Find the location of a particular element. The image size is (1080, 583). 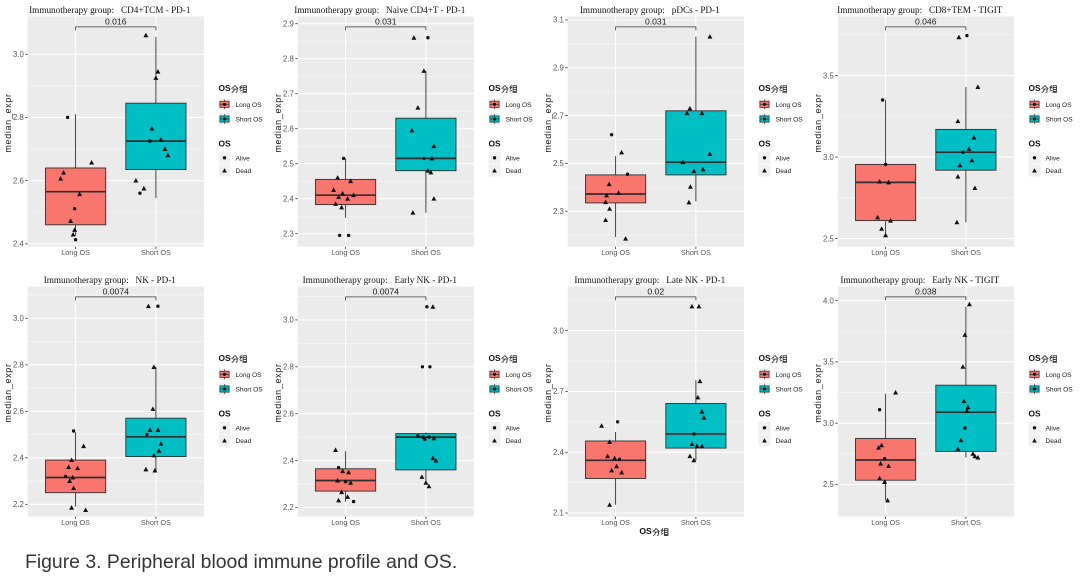

svg-text: 0.02 is located at coordinates (655, 291).